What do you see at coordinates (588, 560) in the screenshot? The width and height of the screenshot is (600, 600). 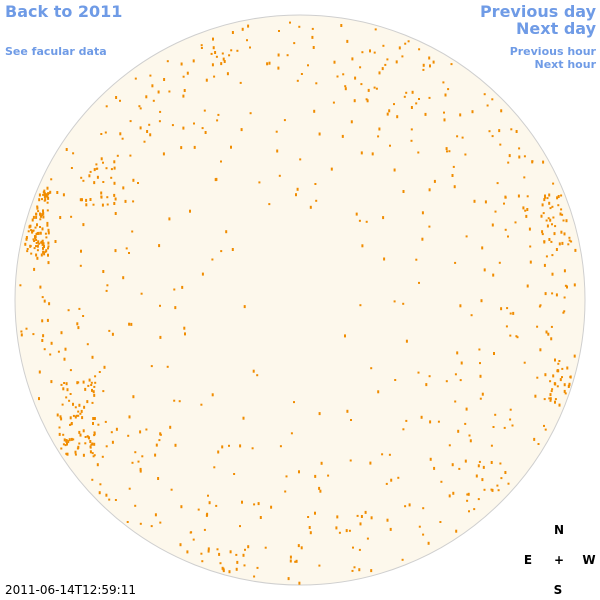 I see `compass-west: W` at bounding box center [588, 560].